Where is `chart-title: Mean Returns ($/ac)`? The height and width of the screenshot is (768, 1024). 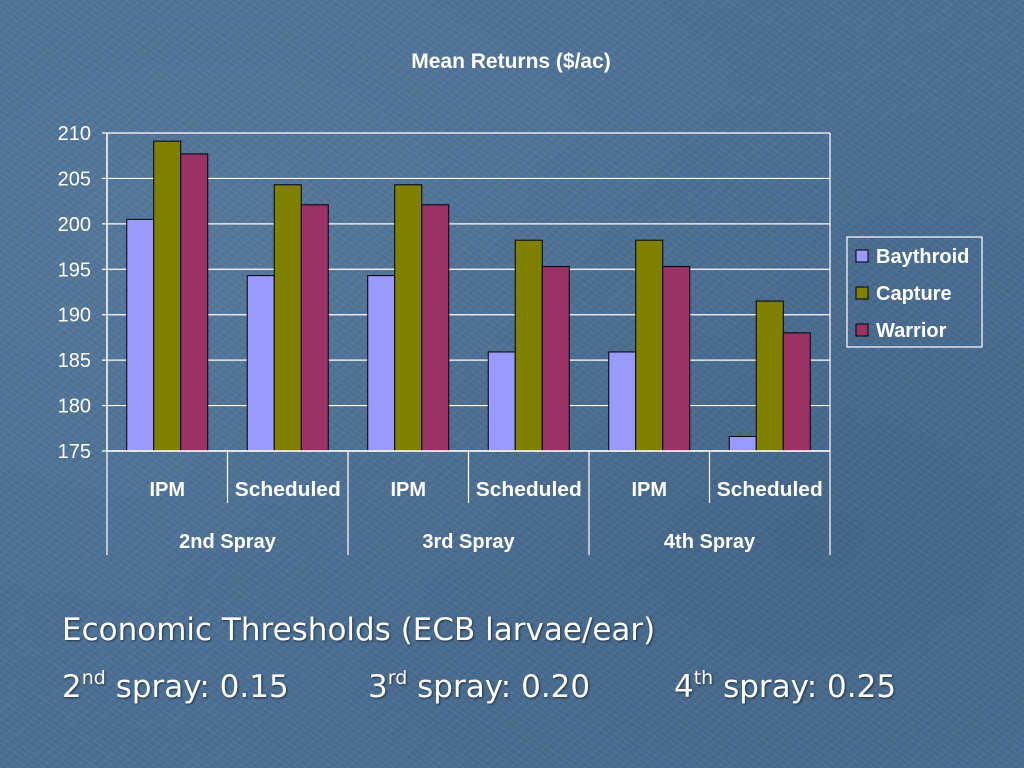
chart-title: Mean Returns ($/ac) is located at coordinates (511, 61).